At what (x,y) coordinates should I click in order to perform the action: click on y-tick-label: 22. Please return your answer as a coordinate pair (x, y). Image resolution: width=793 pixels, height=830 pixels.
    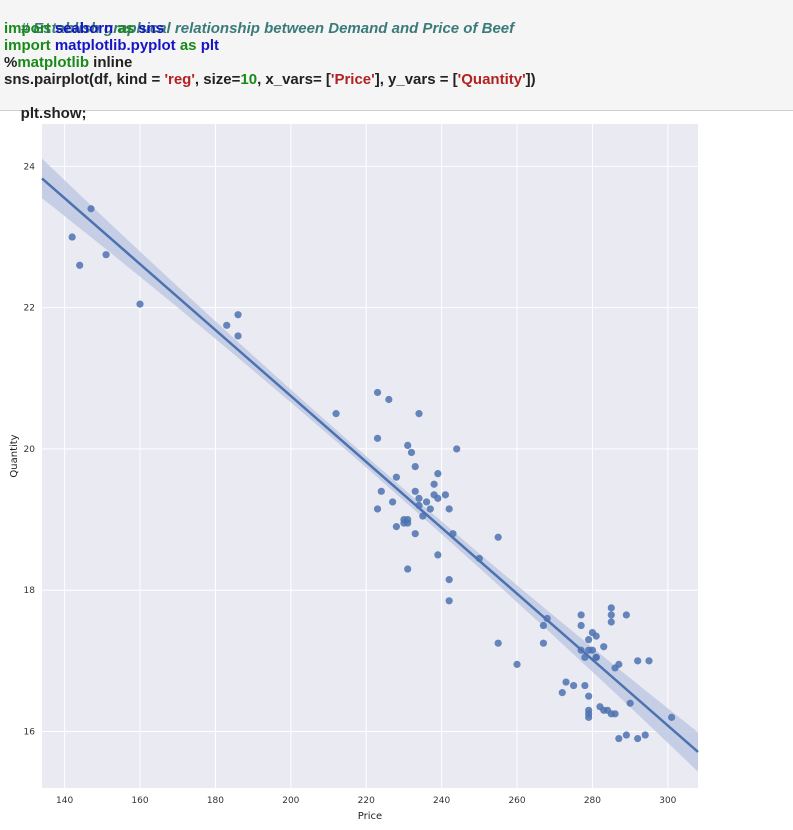
    Looking at the image, I should click on (29, 309).